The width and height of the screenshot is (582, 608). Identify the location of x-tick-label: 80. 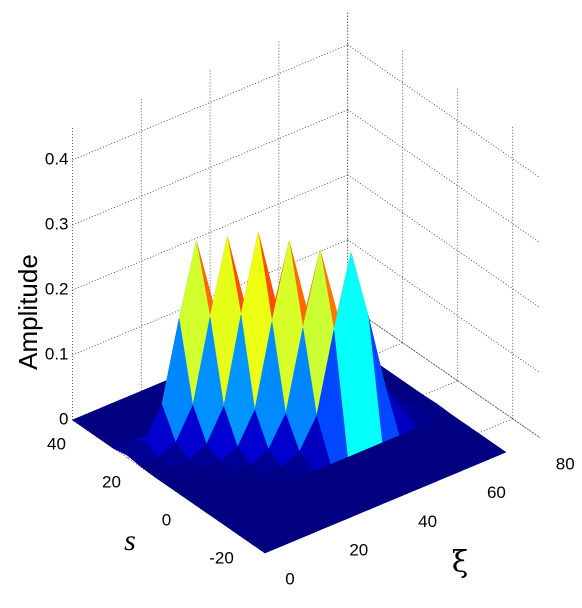
(565, 463).